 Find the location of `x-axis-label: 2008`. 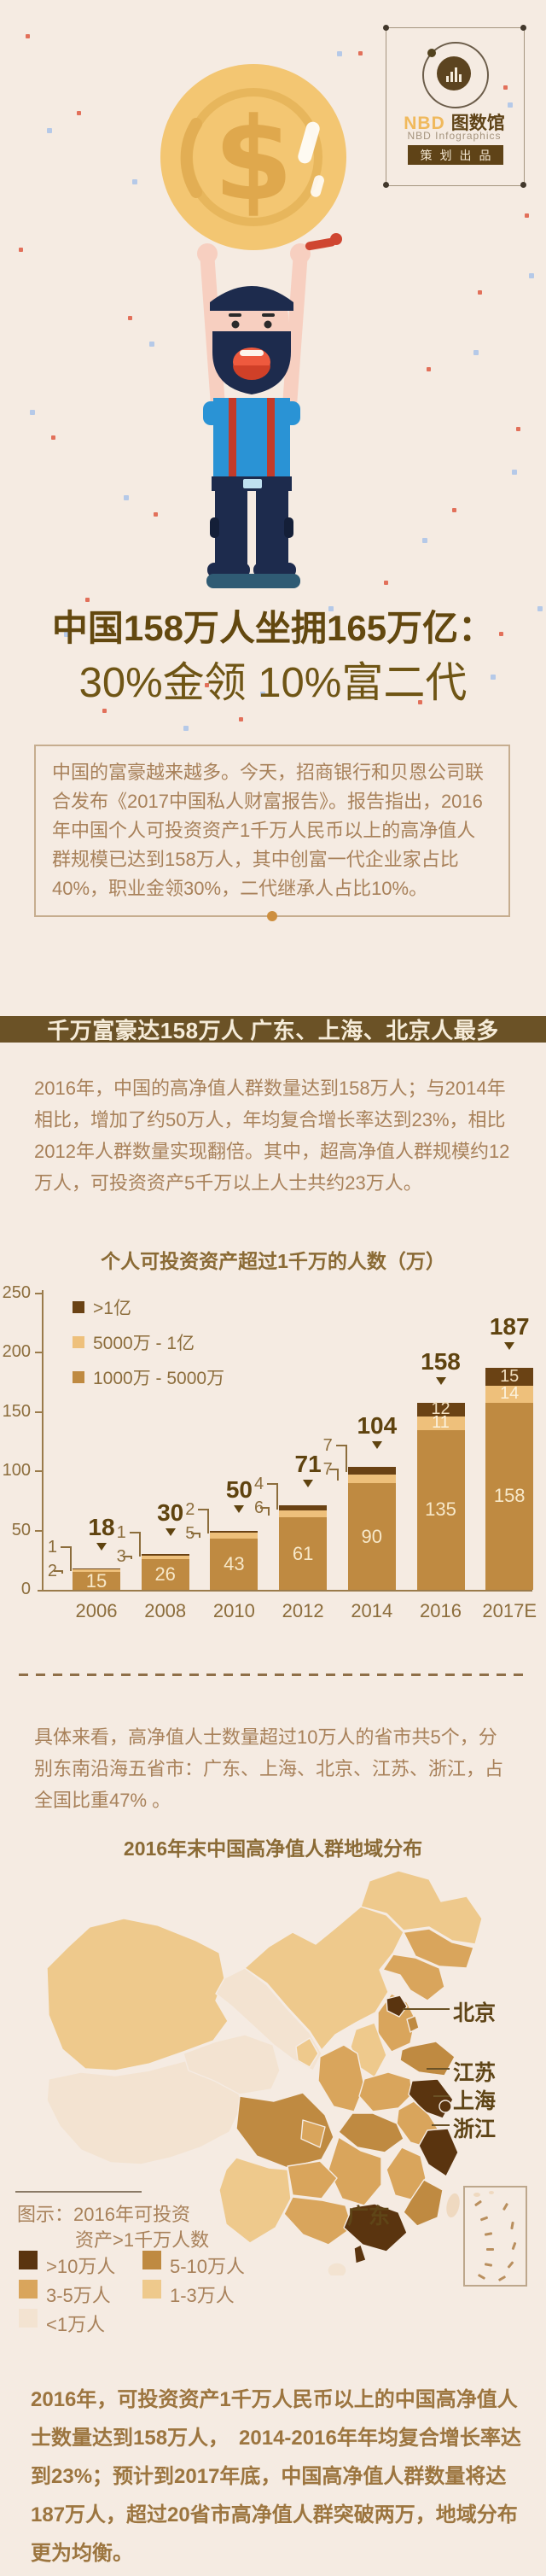

x-axis-label: 2008 is located at coordinates (166, 1610).